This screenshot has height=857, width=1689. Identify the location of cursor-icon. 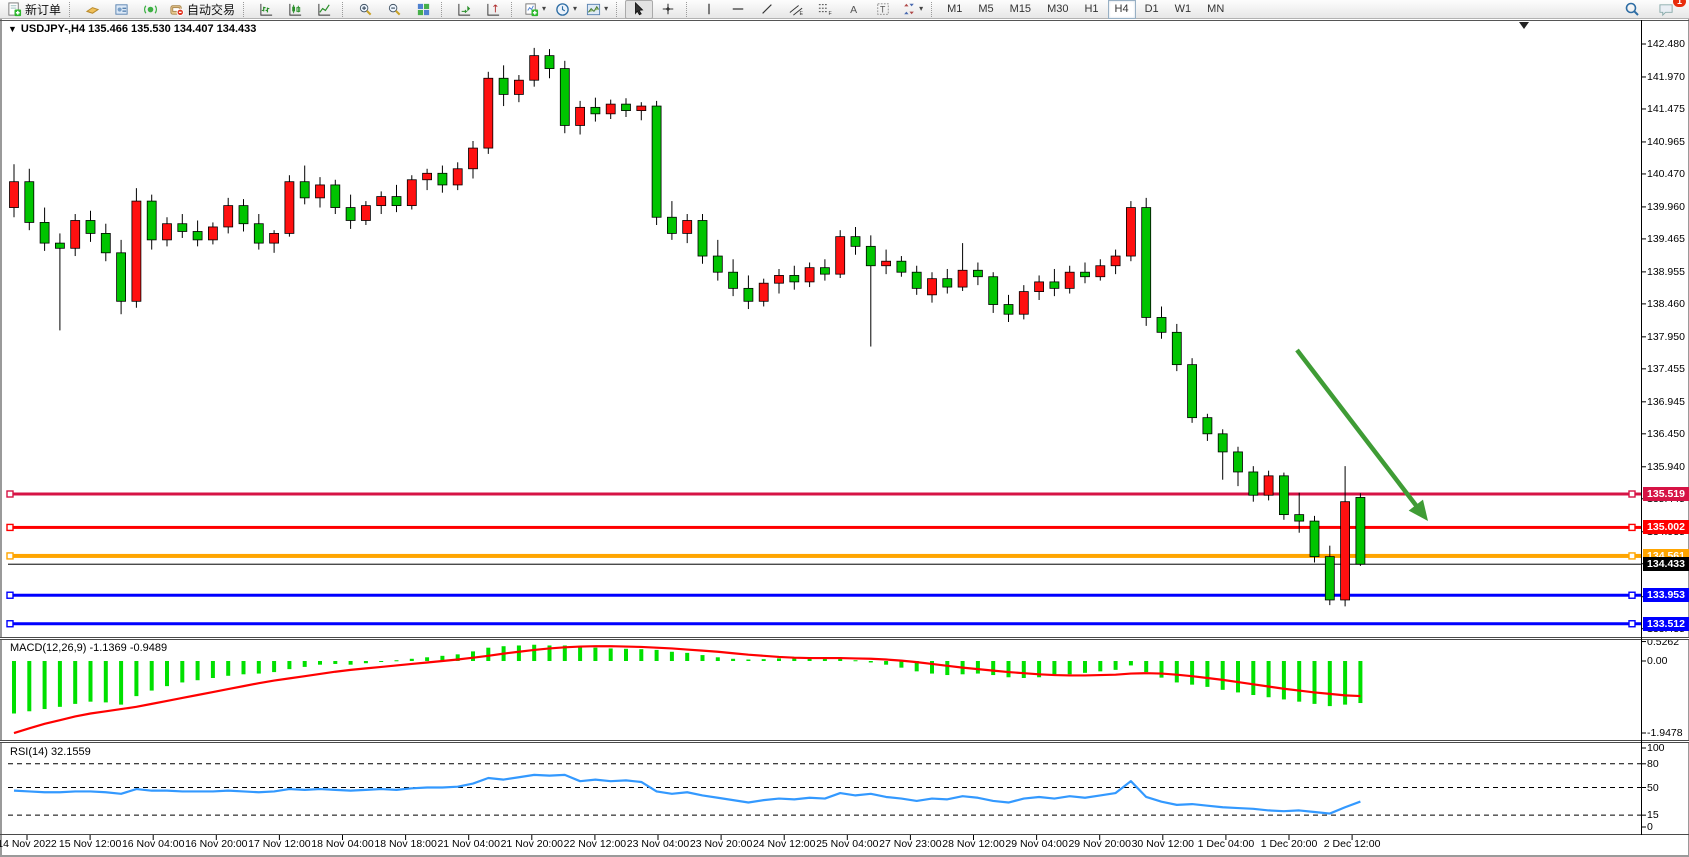
(639, 9).